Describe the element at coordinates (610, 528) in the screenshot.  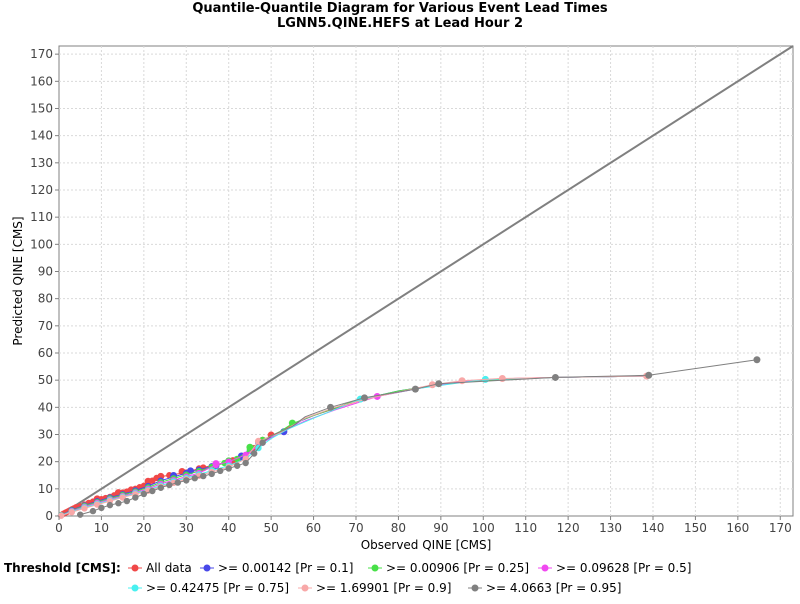
I see `x-tick-label: 130` at that location.